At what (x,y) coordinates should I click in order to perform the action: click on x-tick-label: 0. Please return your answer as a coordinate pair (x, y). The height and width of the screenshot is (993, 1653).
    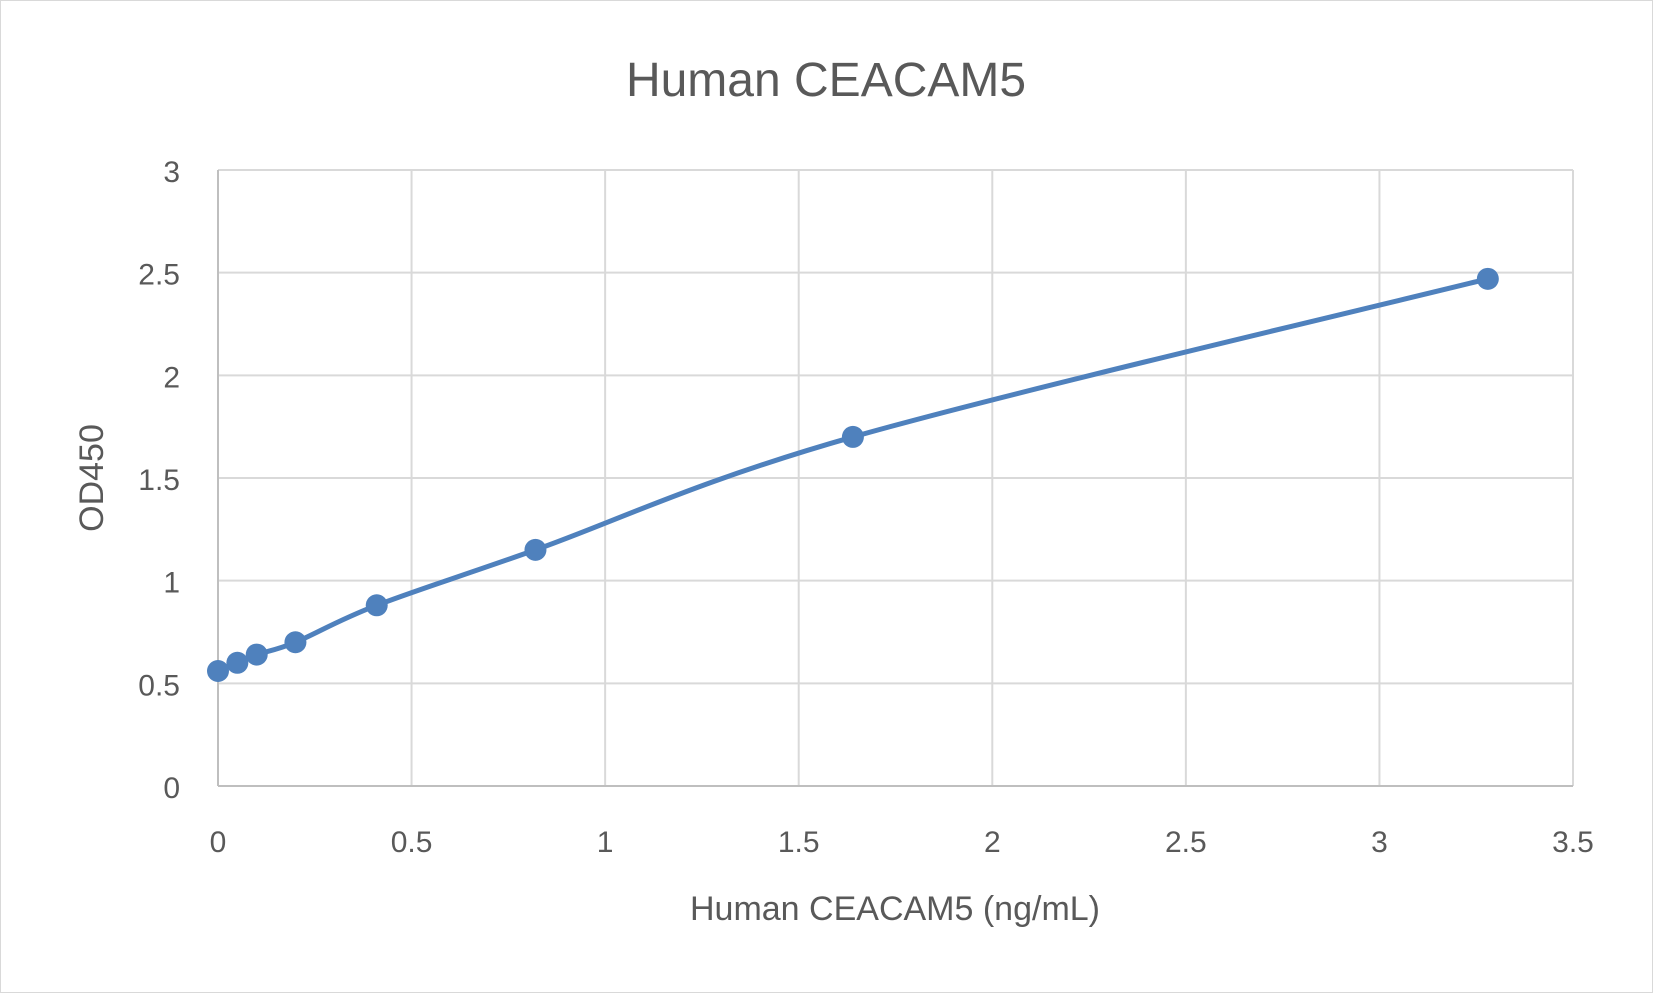
    Looking at the image, I should click on (218, 842).